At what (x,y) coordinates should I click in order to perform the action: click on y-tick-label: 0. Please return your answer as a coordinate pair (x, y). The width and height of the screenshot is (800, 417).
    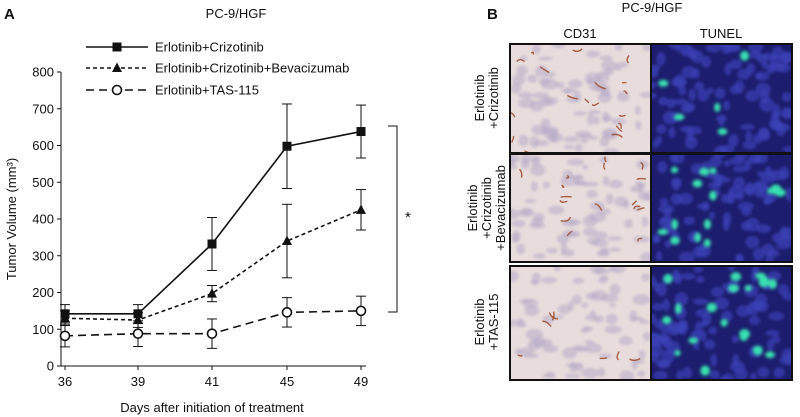
    Looking at the image, I should click on (50, 366).